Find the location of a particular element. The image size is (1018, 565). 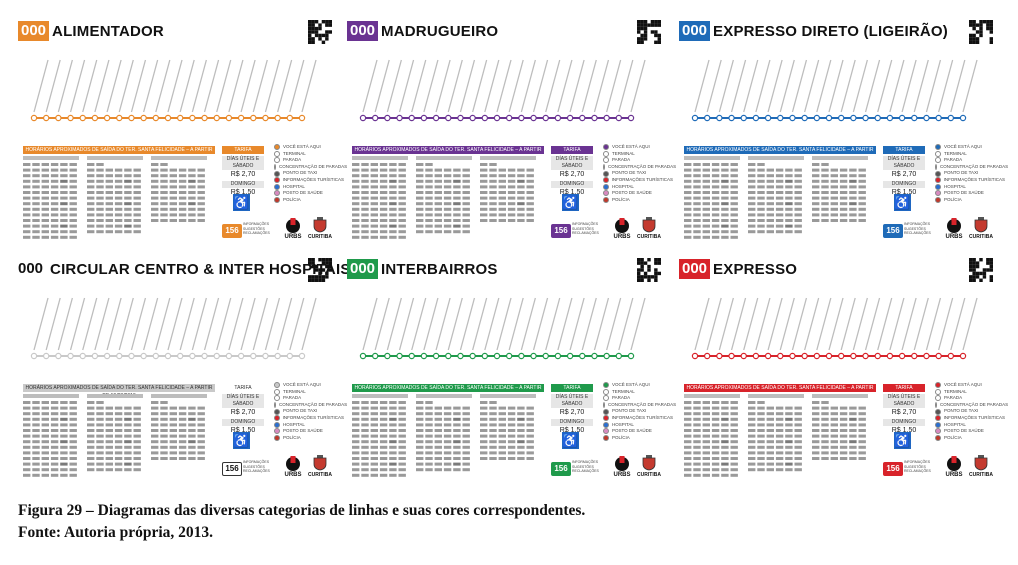

legend-item: VOCÊ ESTÁ AQUI is located at coordinates (638, 147).